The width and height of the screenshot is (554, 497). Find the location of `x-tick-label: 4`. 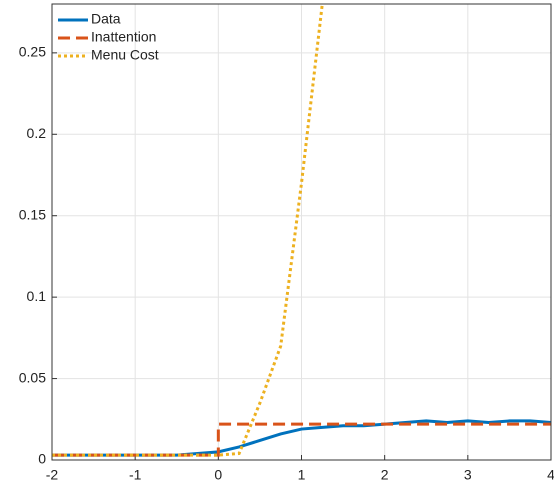

x-tick-label: 4 is located at coordinates (550, 475).